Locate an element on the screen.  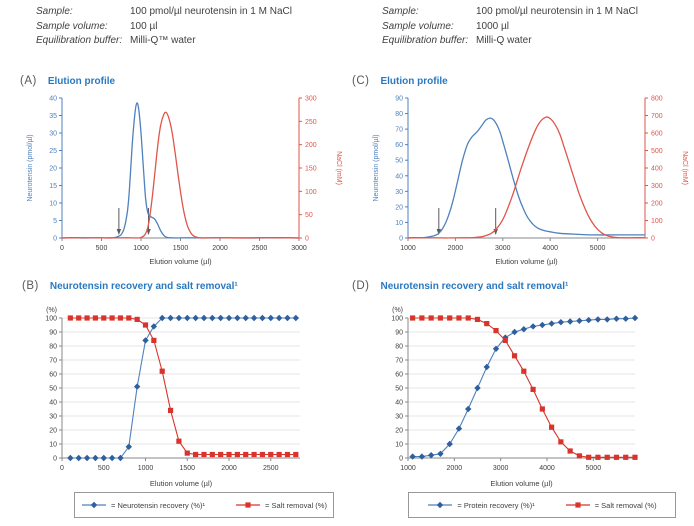
legend-item: = Salt removal (%) is located at coordinates (611, 505).